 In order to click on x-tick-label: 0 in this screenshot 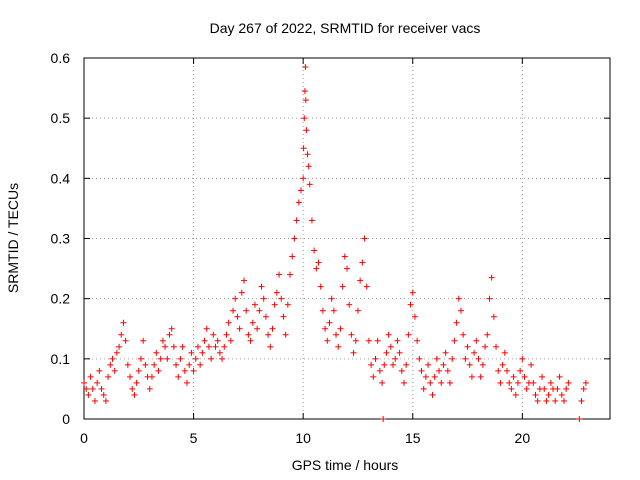, I will do `click(84, 438)`.